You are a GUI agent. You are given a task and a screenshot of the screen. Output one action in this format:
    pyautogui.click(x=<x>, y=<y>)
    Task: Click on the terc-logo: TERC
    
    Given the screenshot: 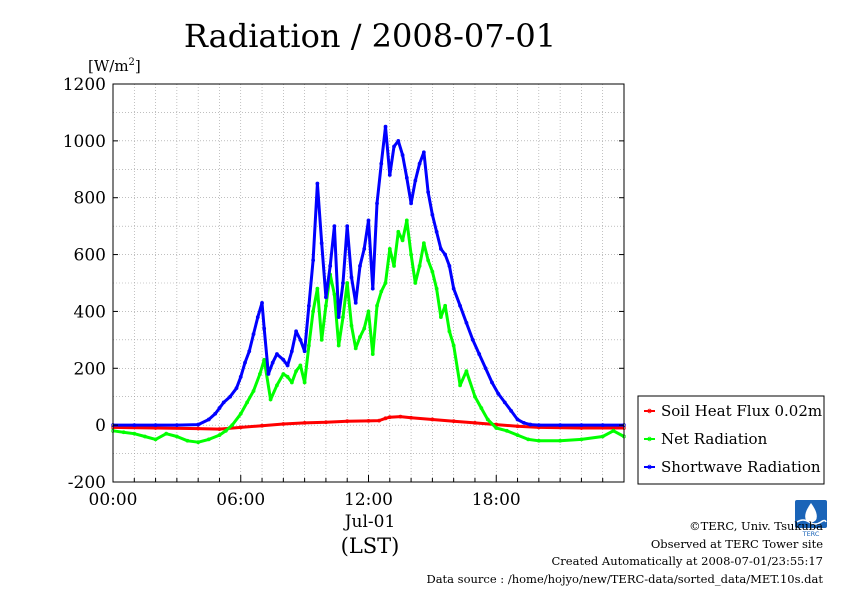 What is the action you would take?
    pyautogui.click(x=811, y=519)
    